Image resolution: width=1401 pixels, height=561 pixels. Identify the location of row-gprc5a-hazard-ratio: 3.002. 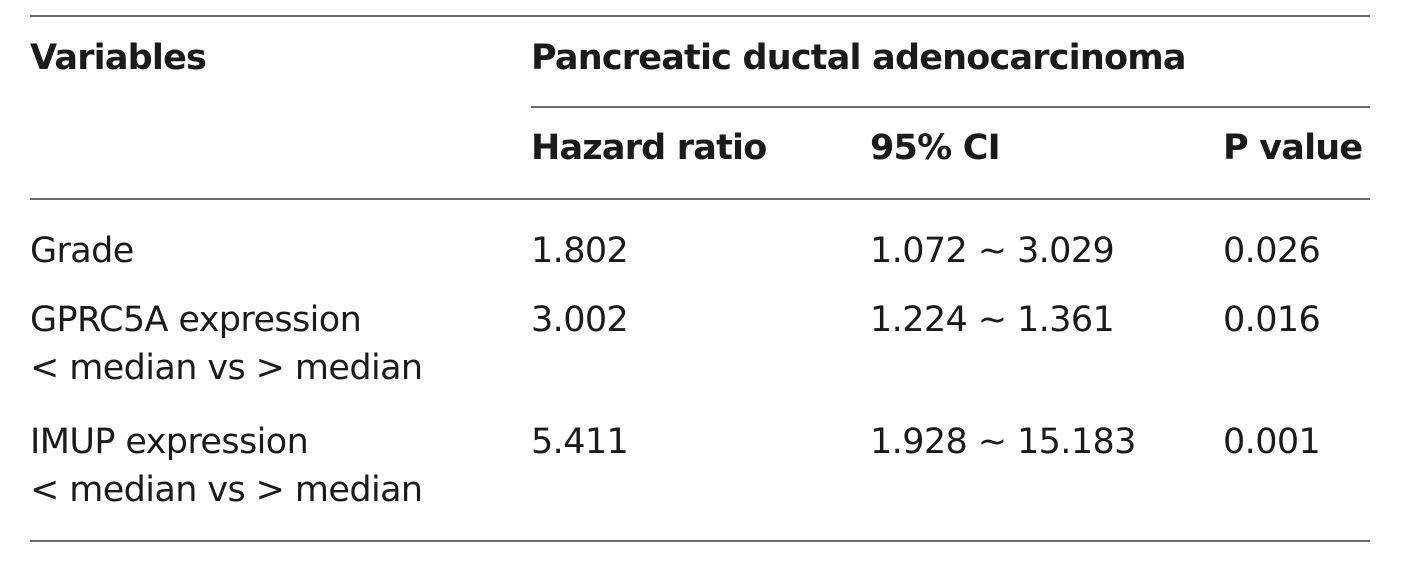
(580, 320).